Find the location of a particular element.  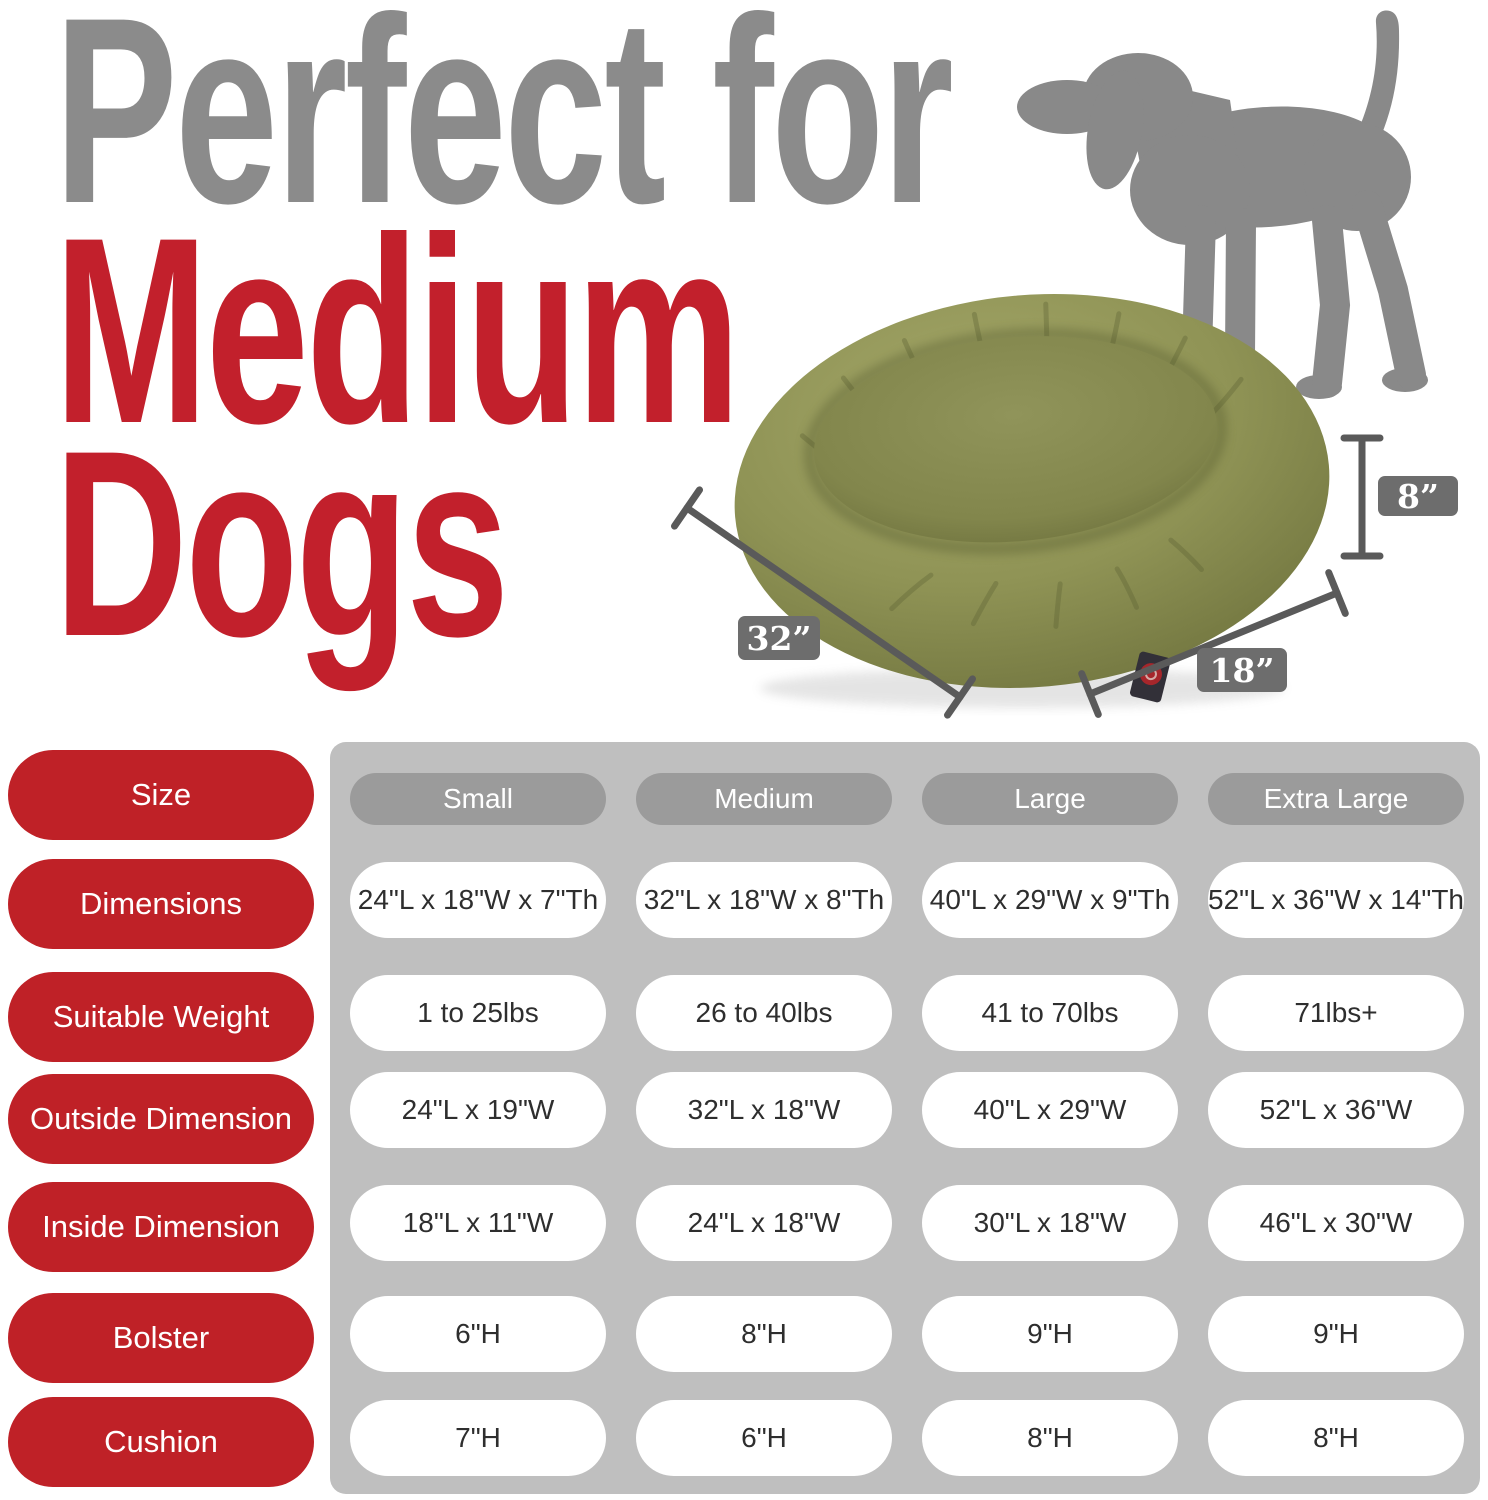

cell-dimensions-small: 24"L x 18"W x 7"Th is located at coordinates (478, 900).